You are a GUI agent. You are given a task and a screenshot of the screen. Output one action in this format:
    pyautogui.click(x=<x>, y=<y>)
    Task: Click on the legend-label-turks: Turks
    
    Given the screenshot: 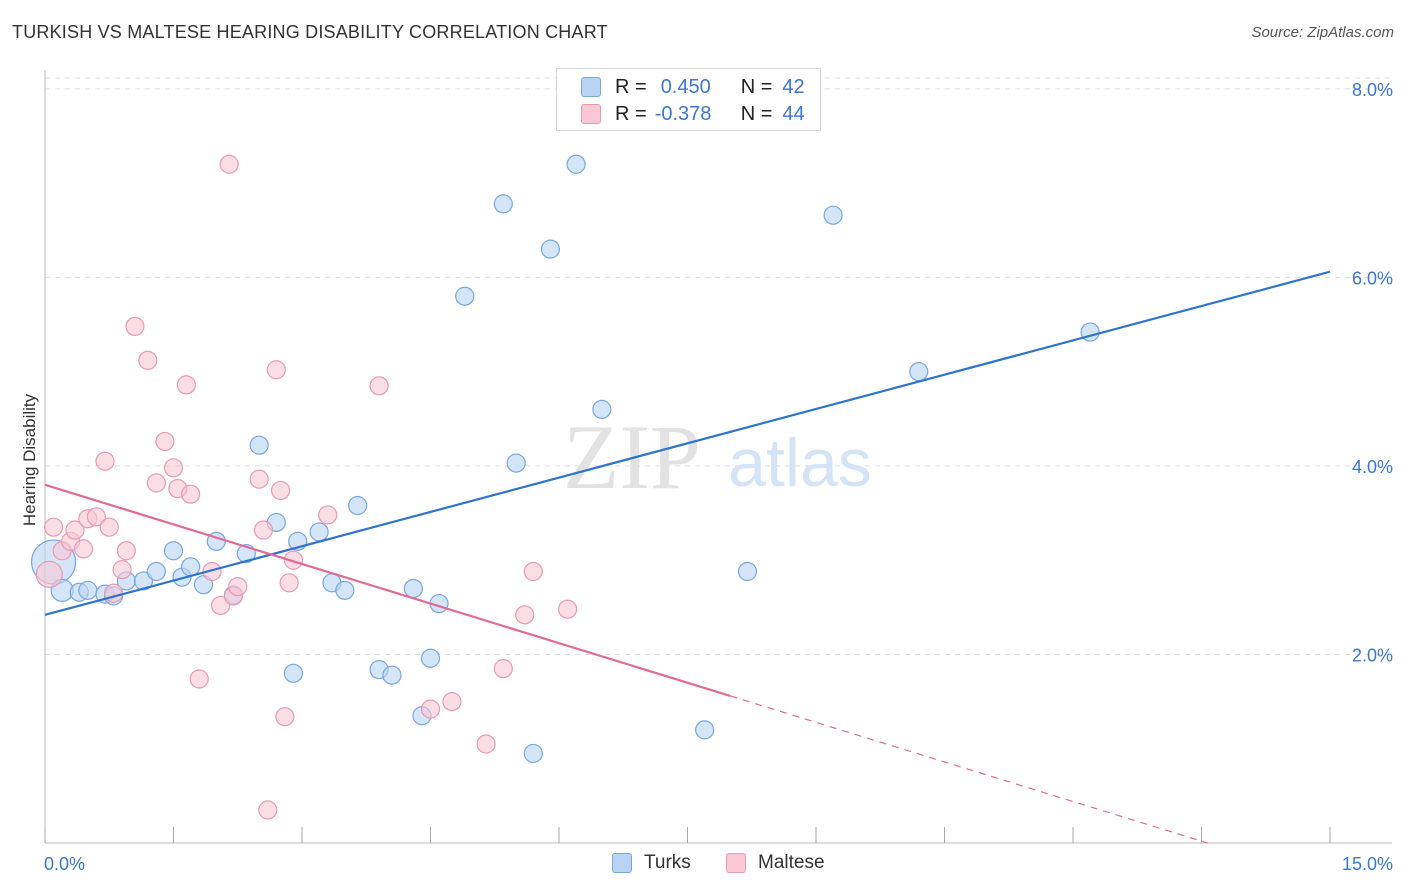 What is the action you would take?
    pyautogui.click(x=667, y=862)
    